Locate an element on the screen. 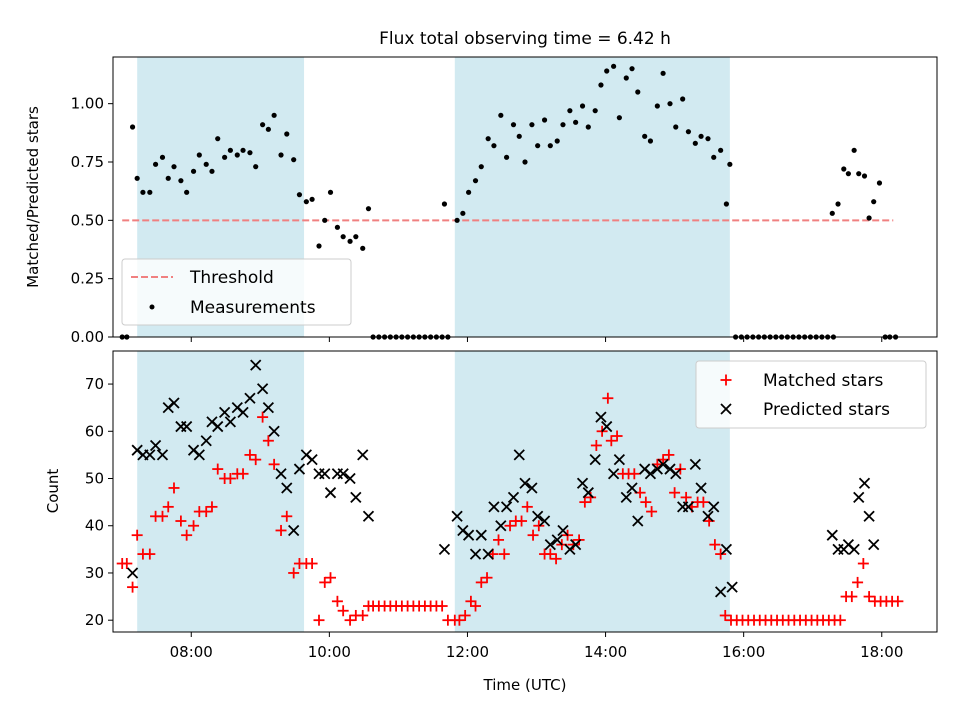 The image size is (960, 720). top-y-tick-label: 0.75 is located at coordinates (87, 162).